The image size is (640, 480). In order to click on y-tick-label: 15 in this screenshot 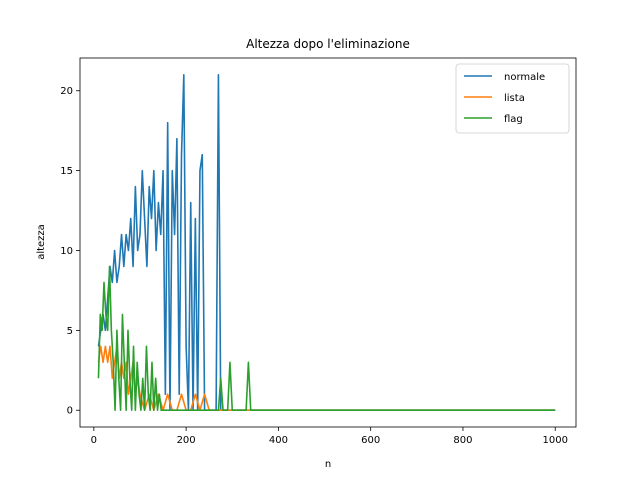, I will do `click(66, 171)`.